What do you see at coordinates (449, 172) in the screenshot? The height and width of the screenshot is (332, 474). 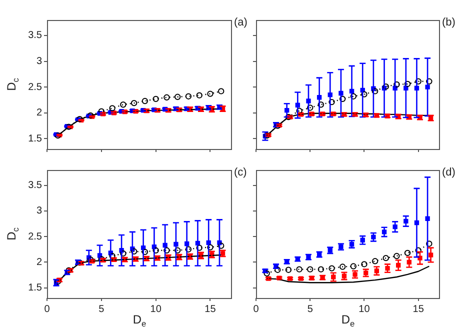 I see `text: (d)` at bounding box center [449, 172].